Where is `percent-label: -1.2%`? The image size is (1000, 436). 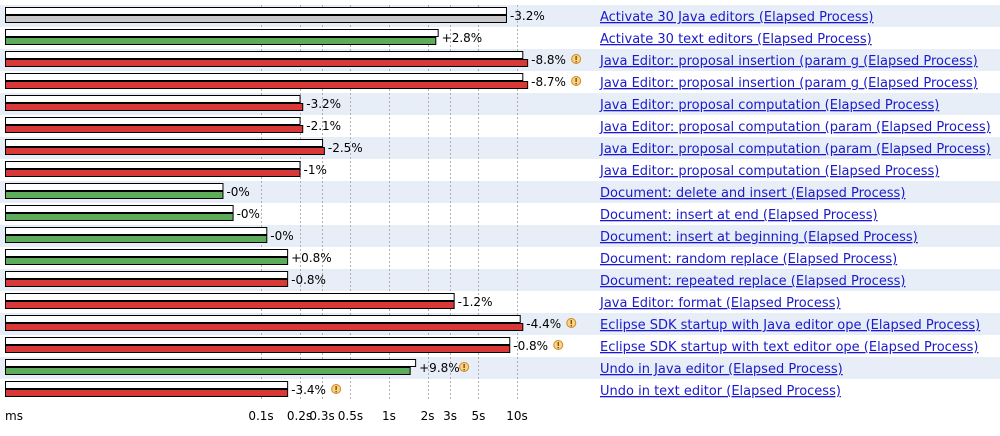
percent-label: -1.2% is located at coordinates (475, 302).